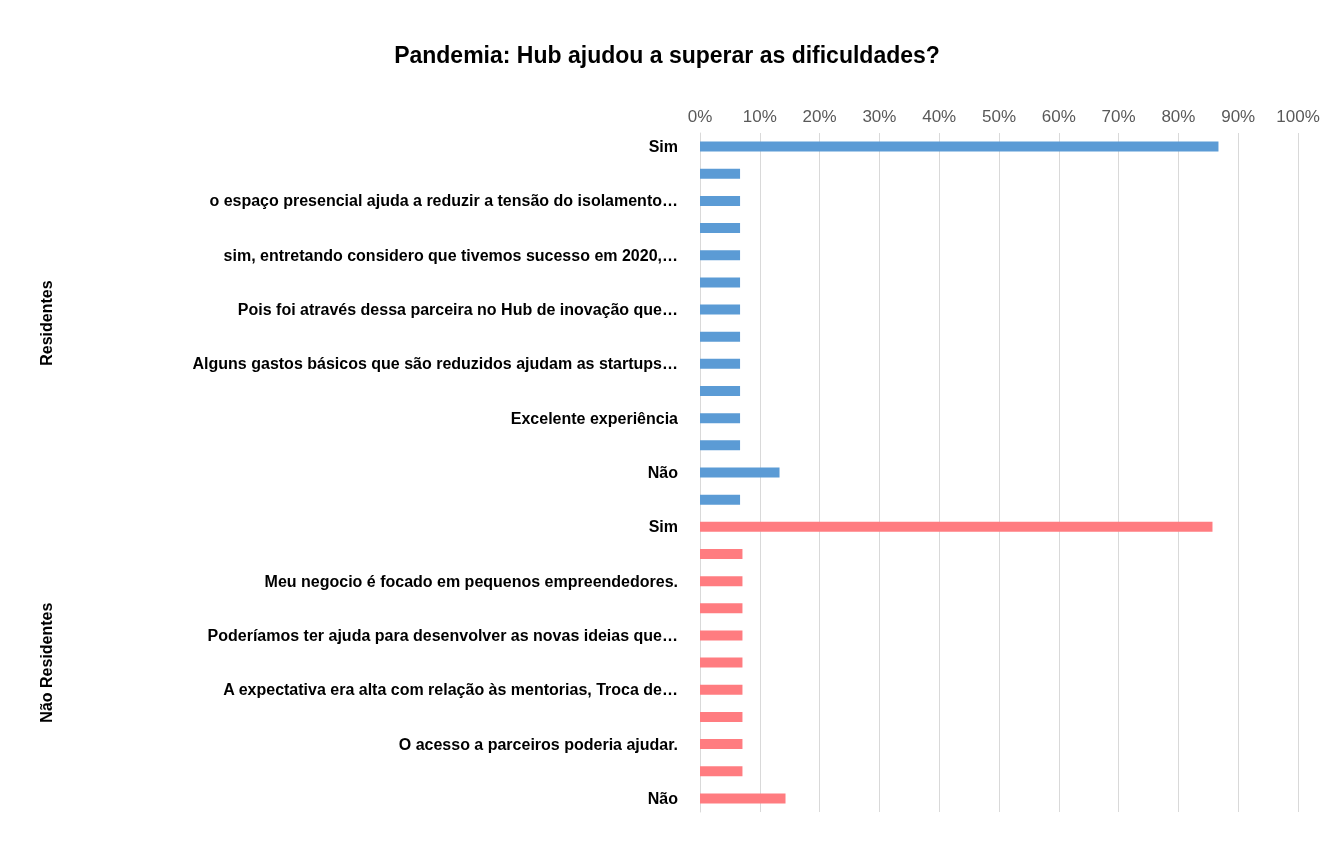 This screenshot has width=1334, height=842. I want to click on x-tick-label: 0%, so click(700, 116).